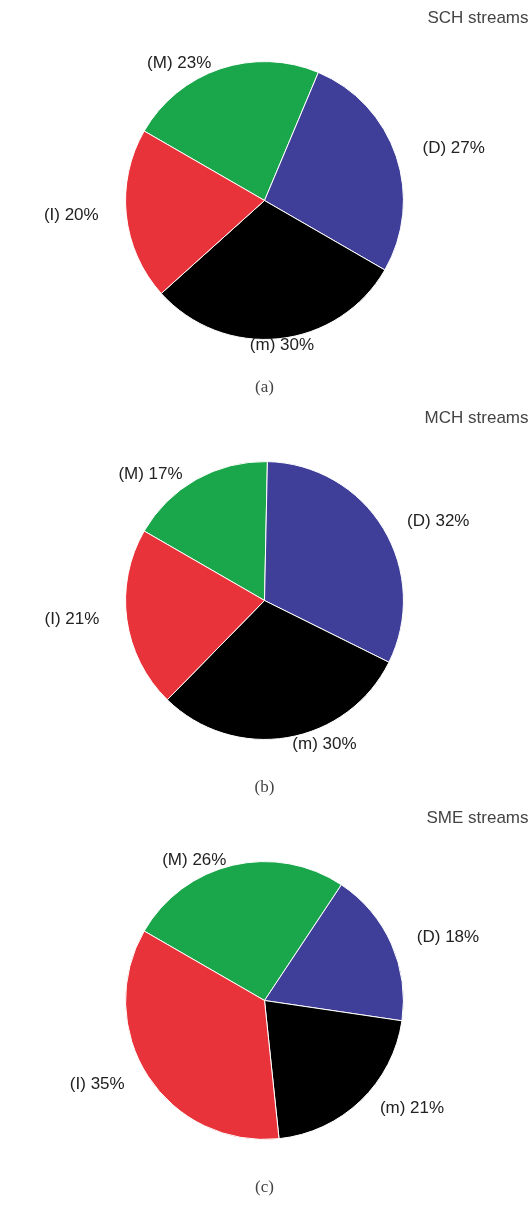 The width and height of the screenshot is (528, 1205). Describe the element at coordinates (264, 1186) in the screenshot. I see `text: (c)` at that location.